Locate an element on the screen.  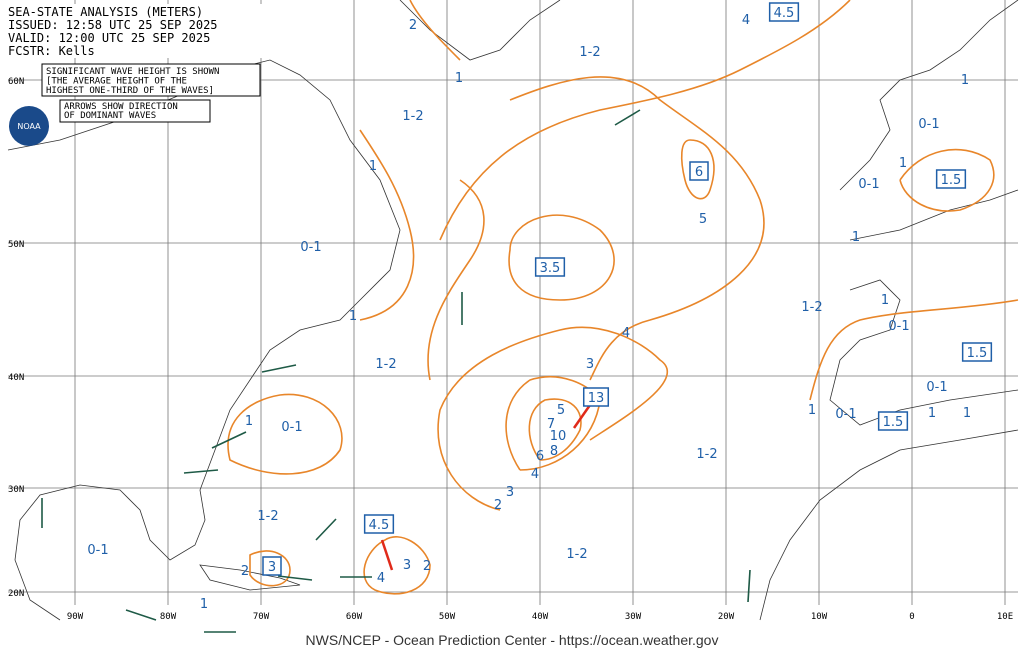
longitude-label: 0 is located at coordinates (911, 617).